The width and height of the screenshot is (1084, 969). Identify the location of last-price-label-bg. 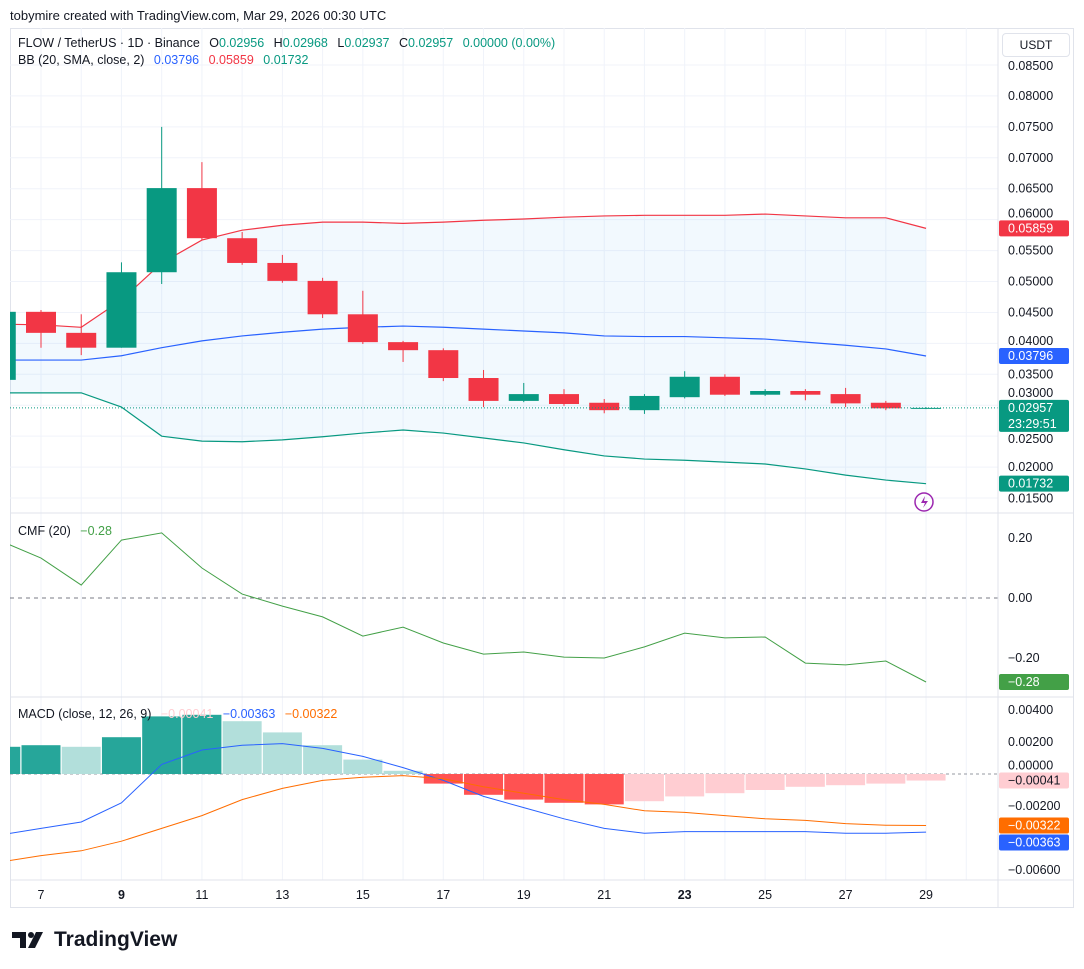
(1034, 415).